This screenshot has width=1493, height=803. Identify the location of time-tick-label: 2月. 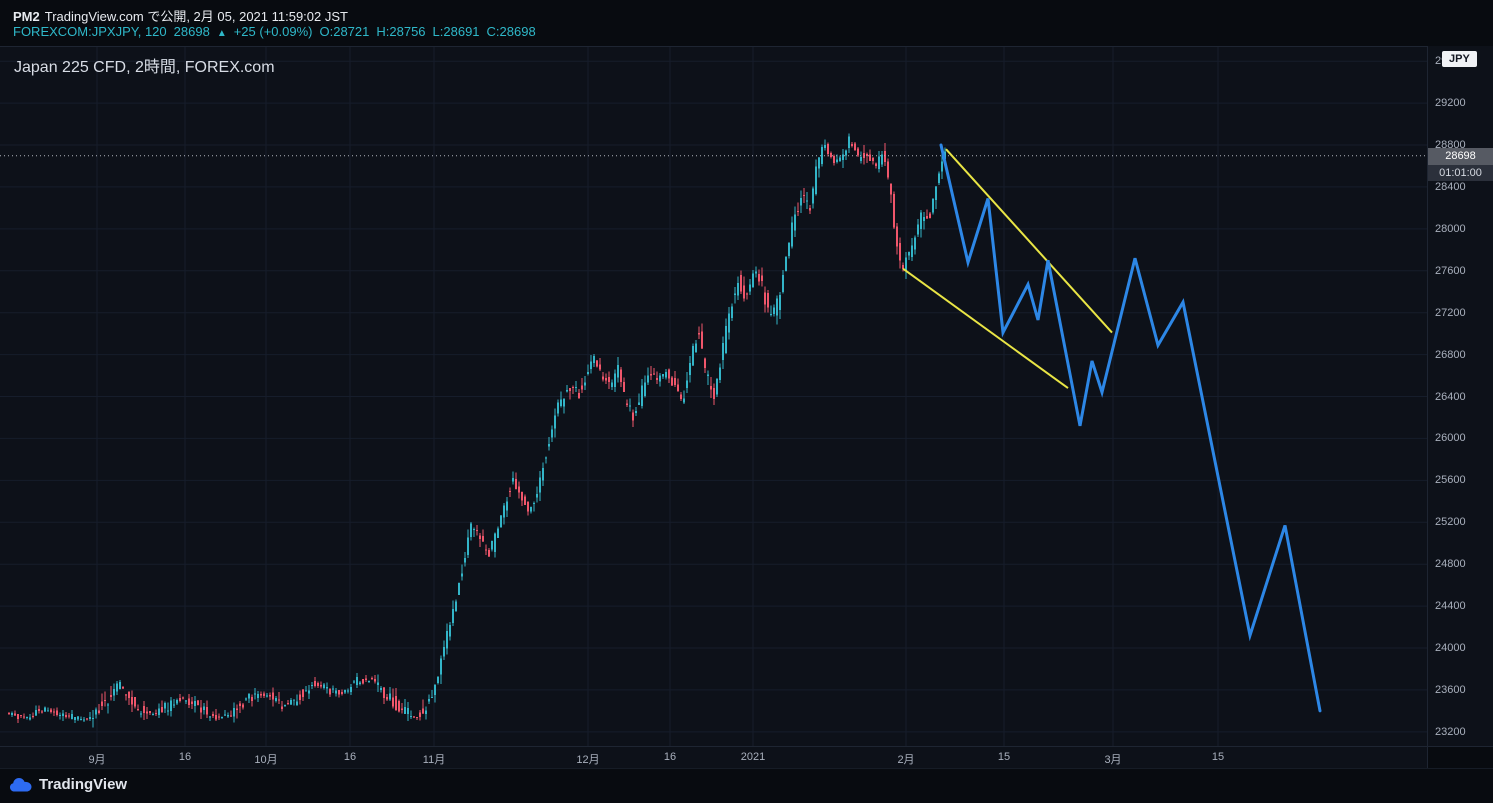
(906, 760).